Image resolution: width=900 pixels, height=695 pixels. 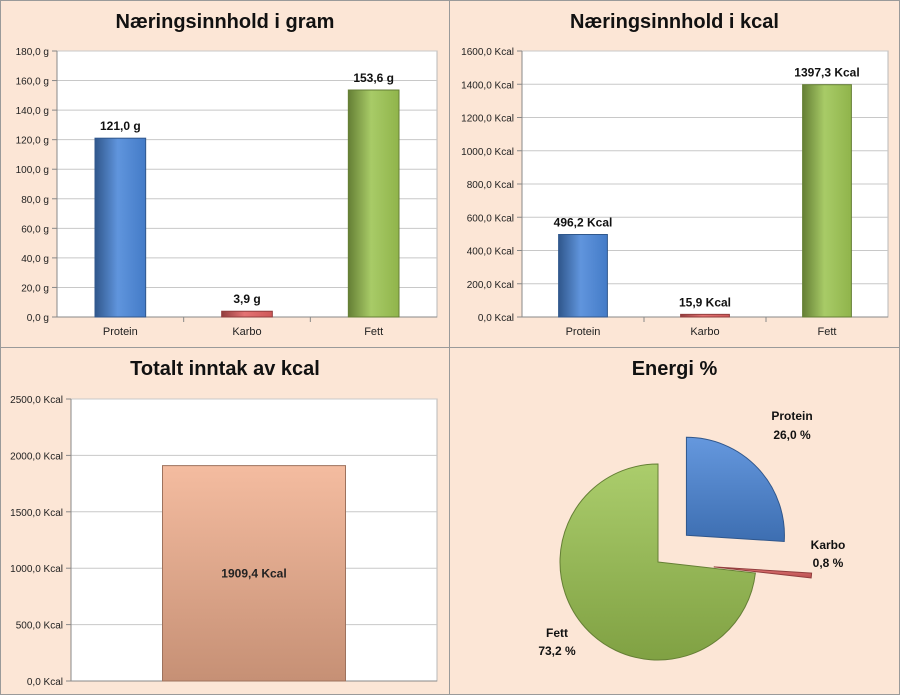 I want to click on chart-title-grams: Næringsinnhold i gram, so click(x=225, y=22).